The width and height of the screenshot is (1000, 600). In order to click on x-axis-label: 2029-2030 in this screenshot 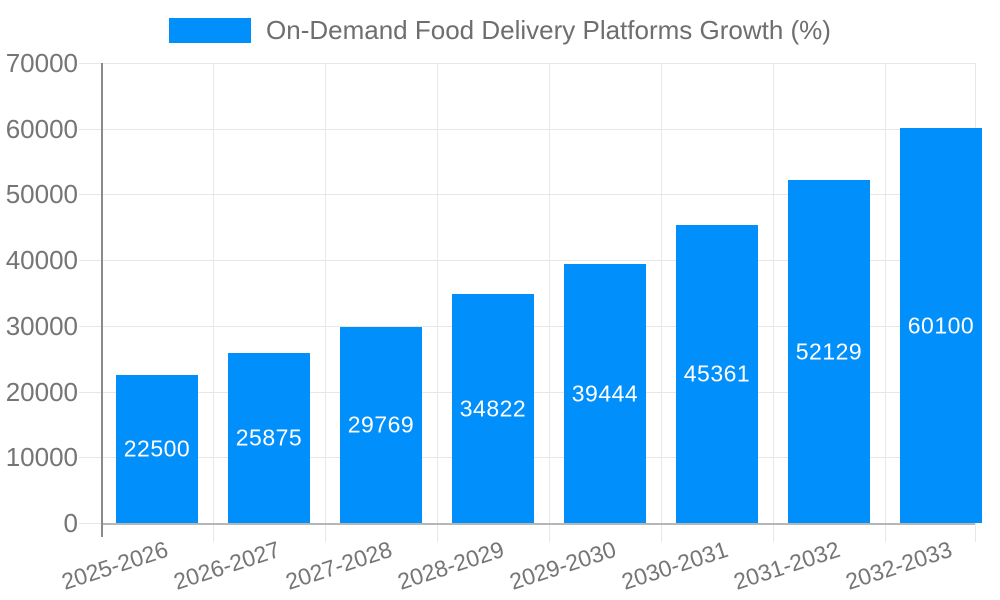, I will do `click(563, 565)`.